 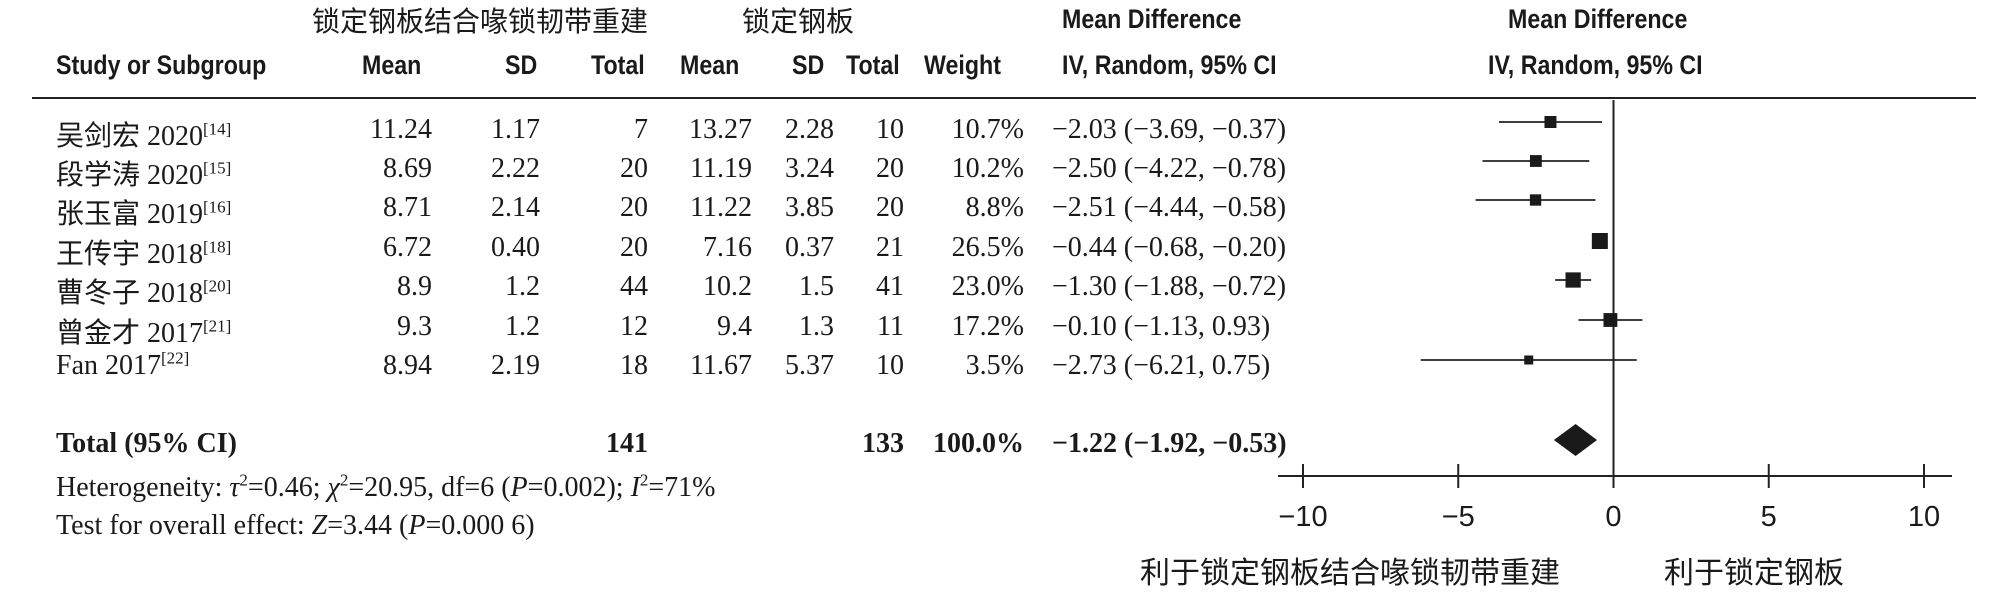 I want to click on study-name: 王传宇 2018[18], so click(x=144, y=253).